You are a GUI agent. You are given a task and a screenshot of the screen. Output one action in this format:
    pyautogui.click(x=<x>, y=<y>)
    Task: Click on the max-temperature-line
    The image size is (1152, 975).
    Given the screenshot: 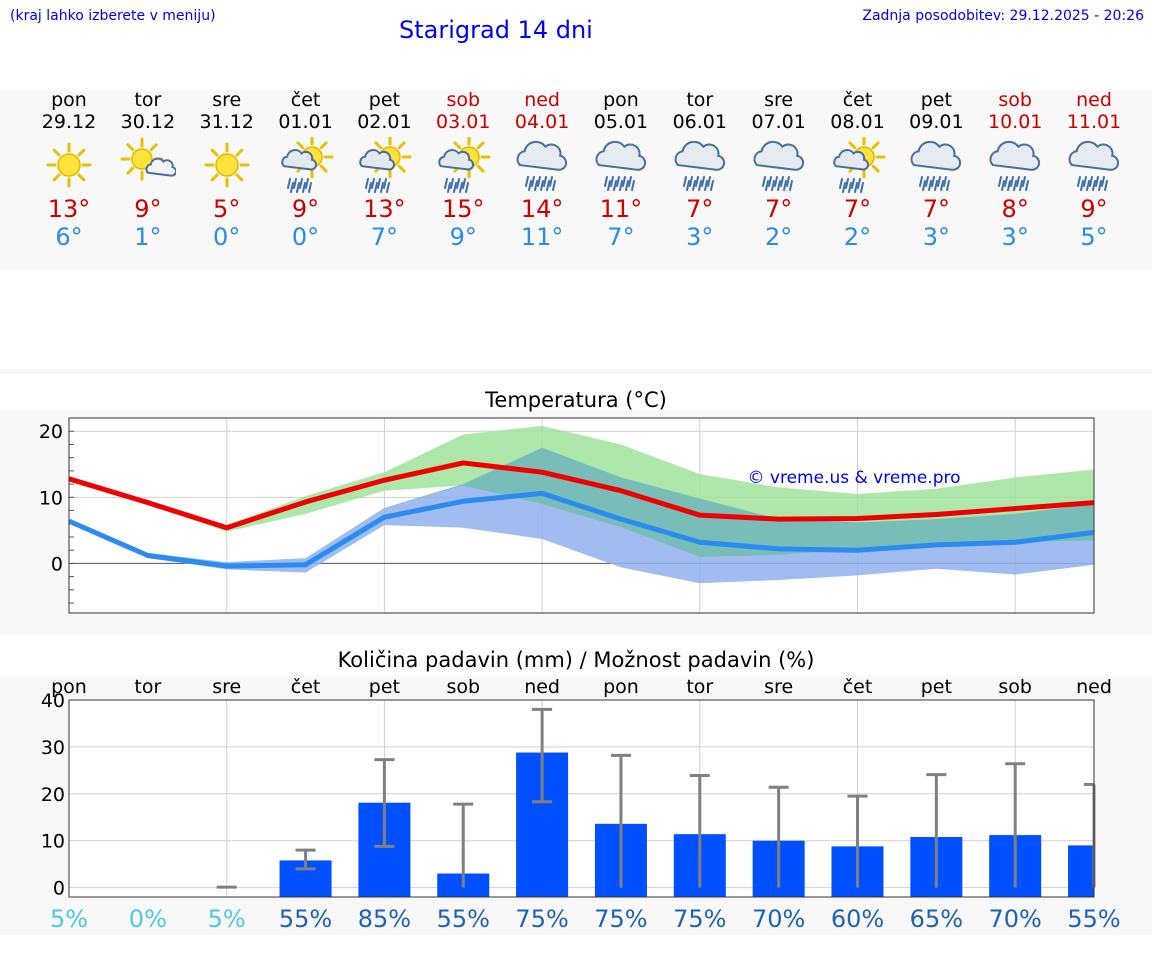 What is the action you would take?
    pyautogui.click(x=581, y=495)
    